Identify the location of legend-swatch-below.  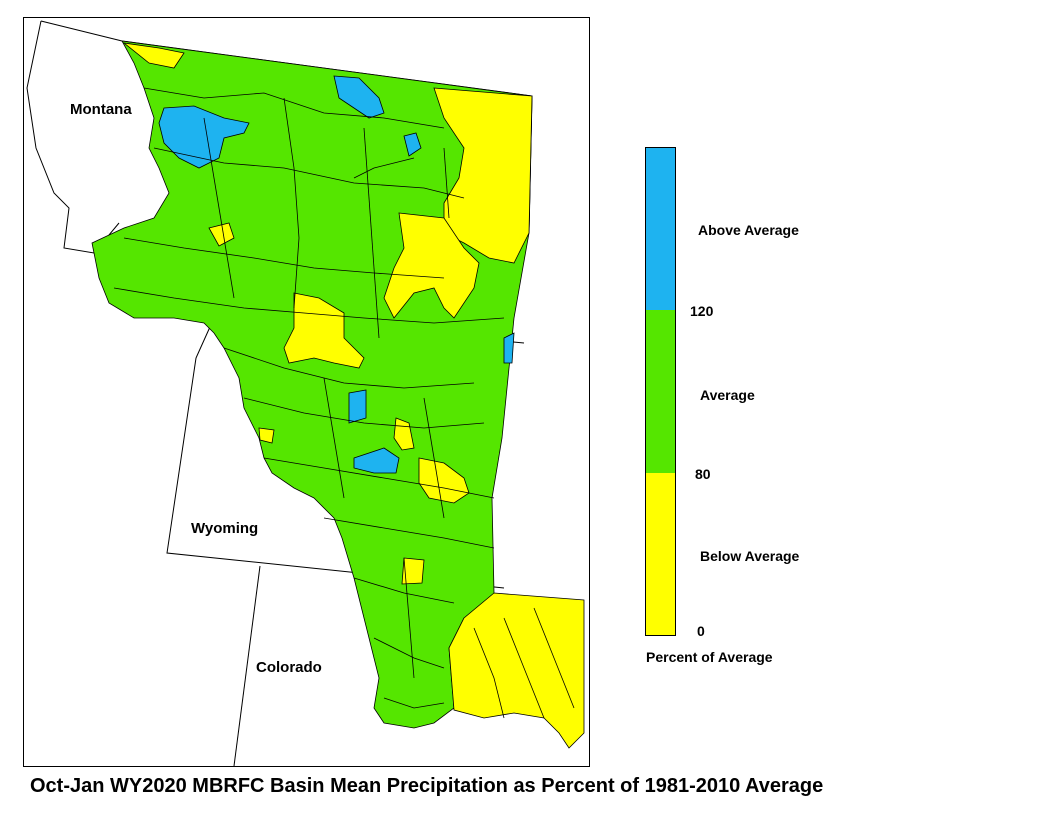
(660, 554).